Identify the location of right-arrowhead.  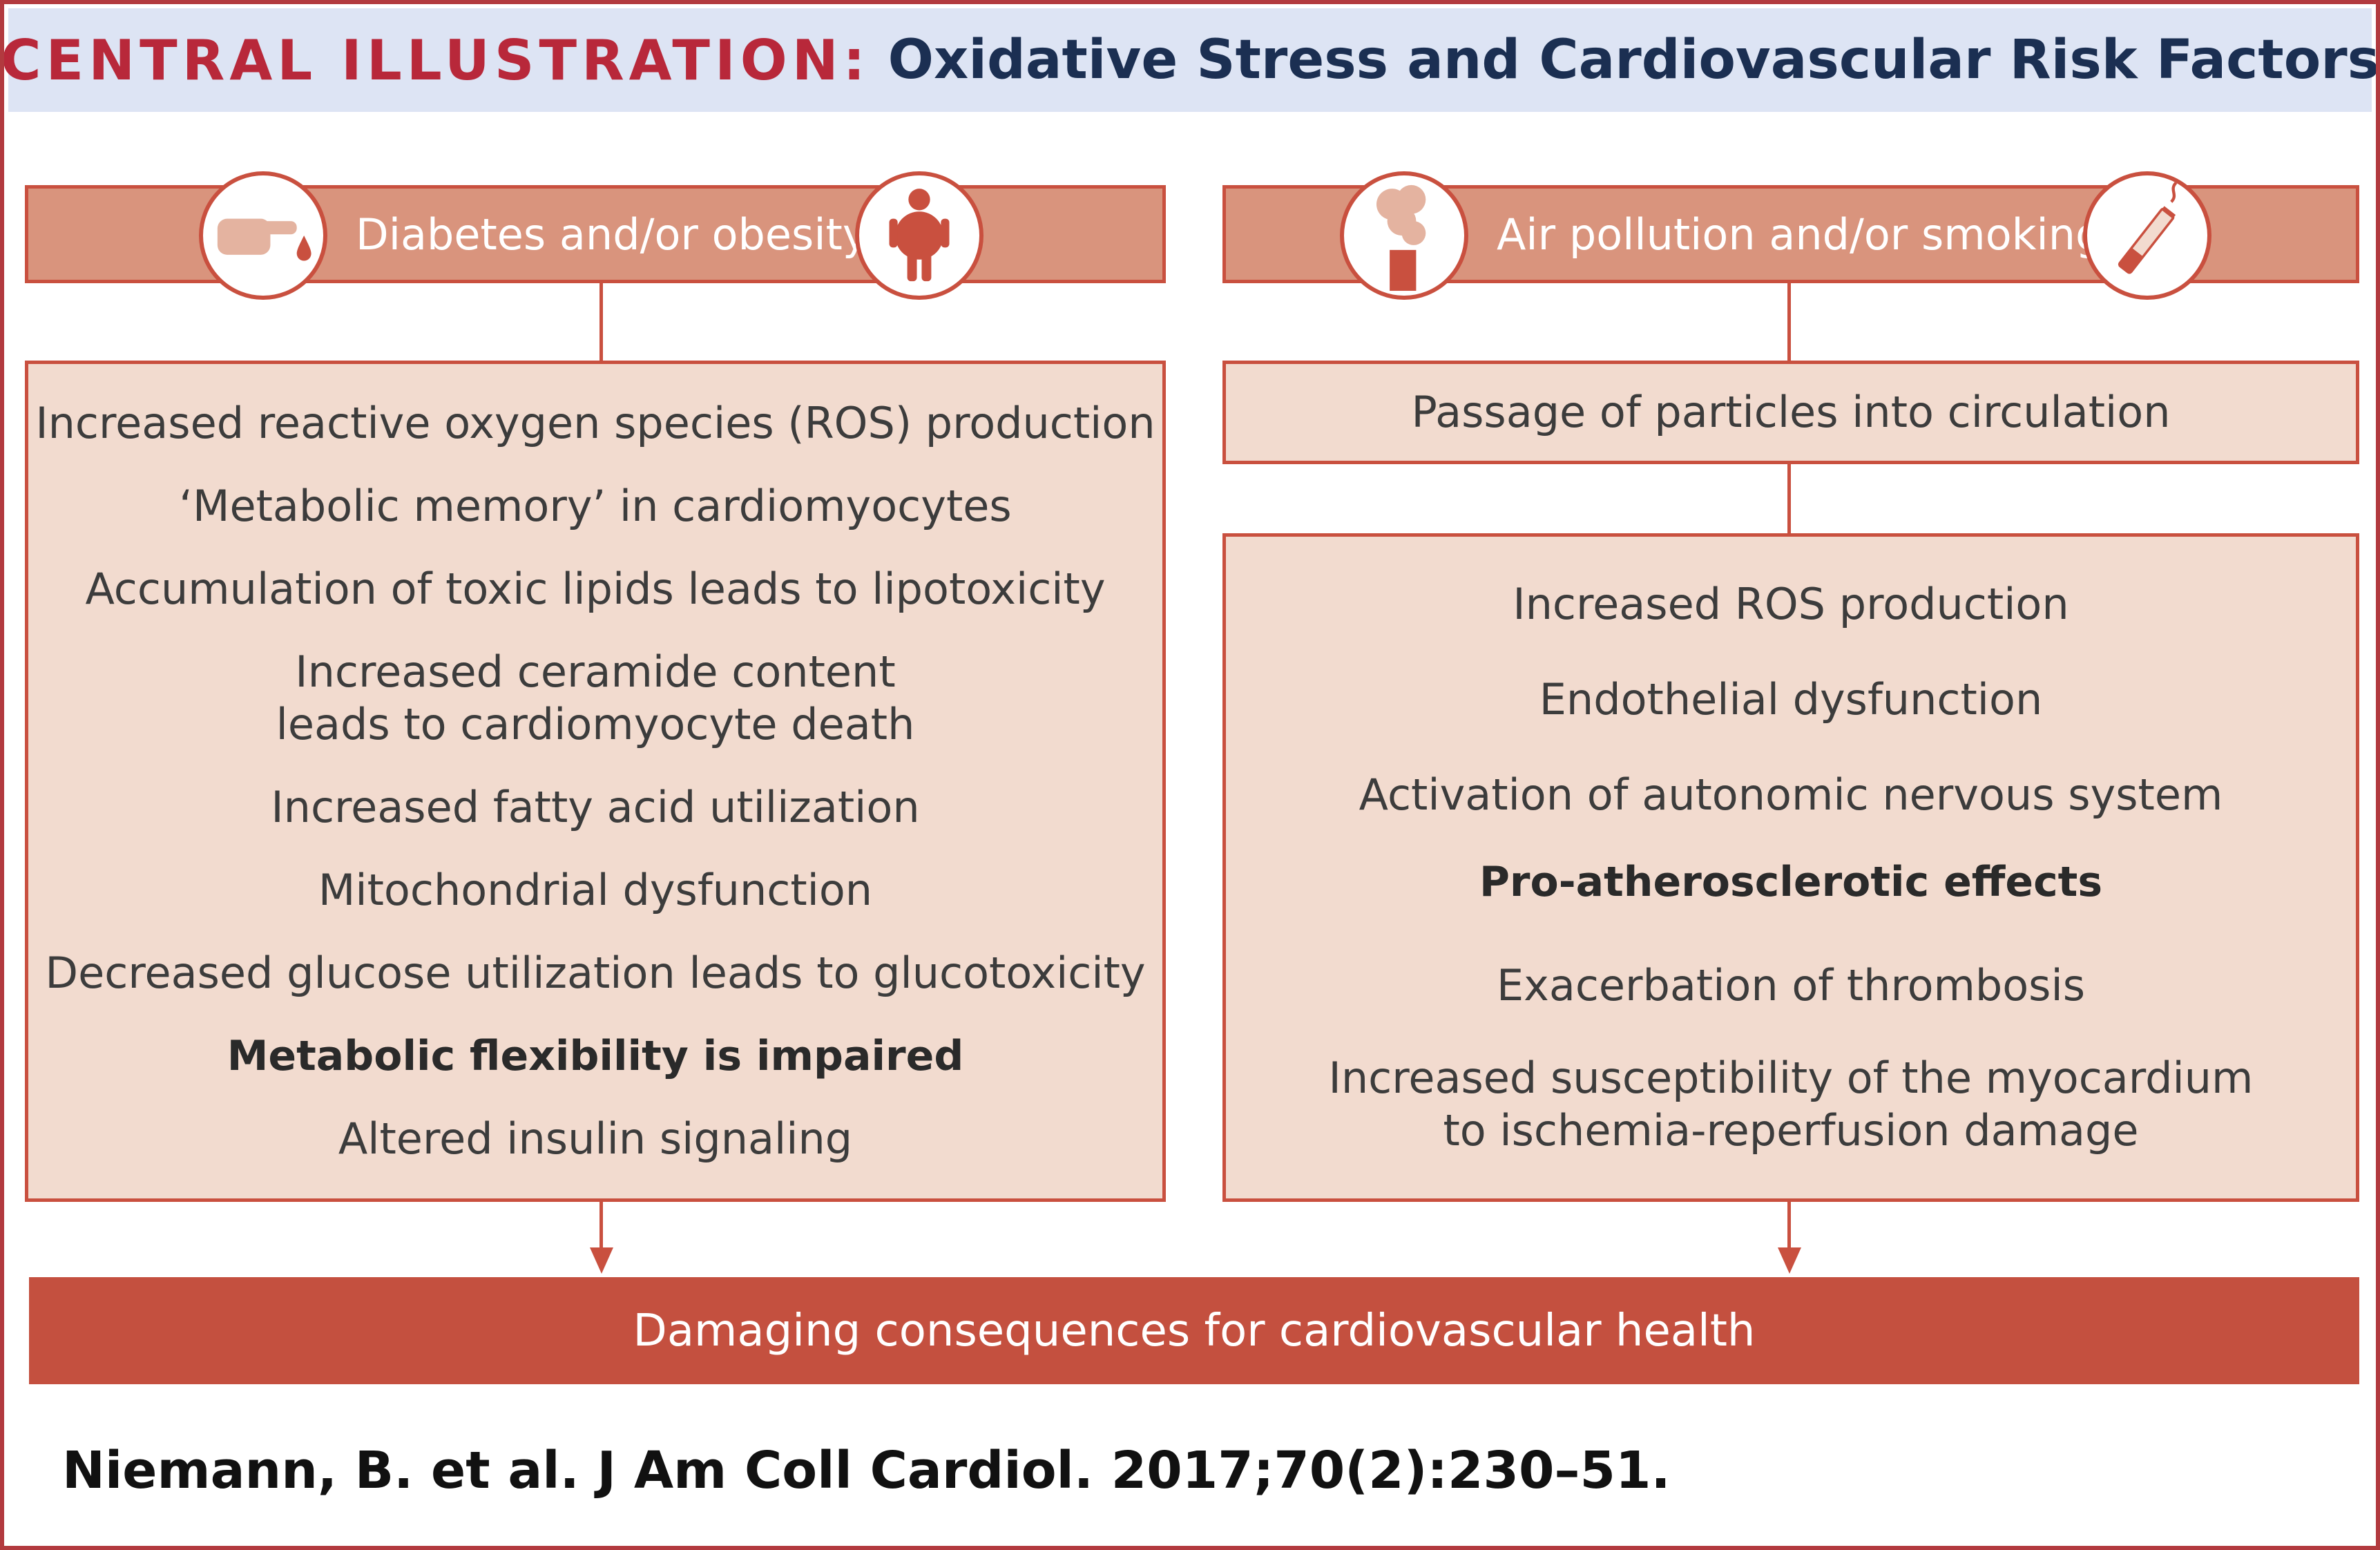
(1790, 1260).